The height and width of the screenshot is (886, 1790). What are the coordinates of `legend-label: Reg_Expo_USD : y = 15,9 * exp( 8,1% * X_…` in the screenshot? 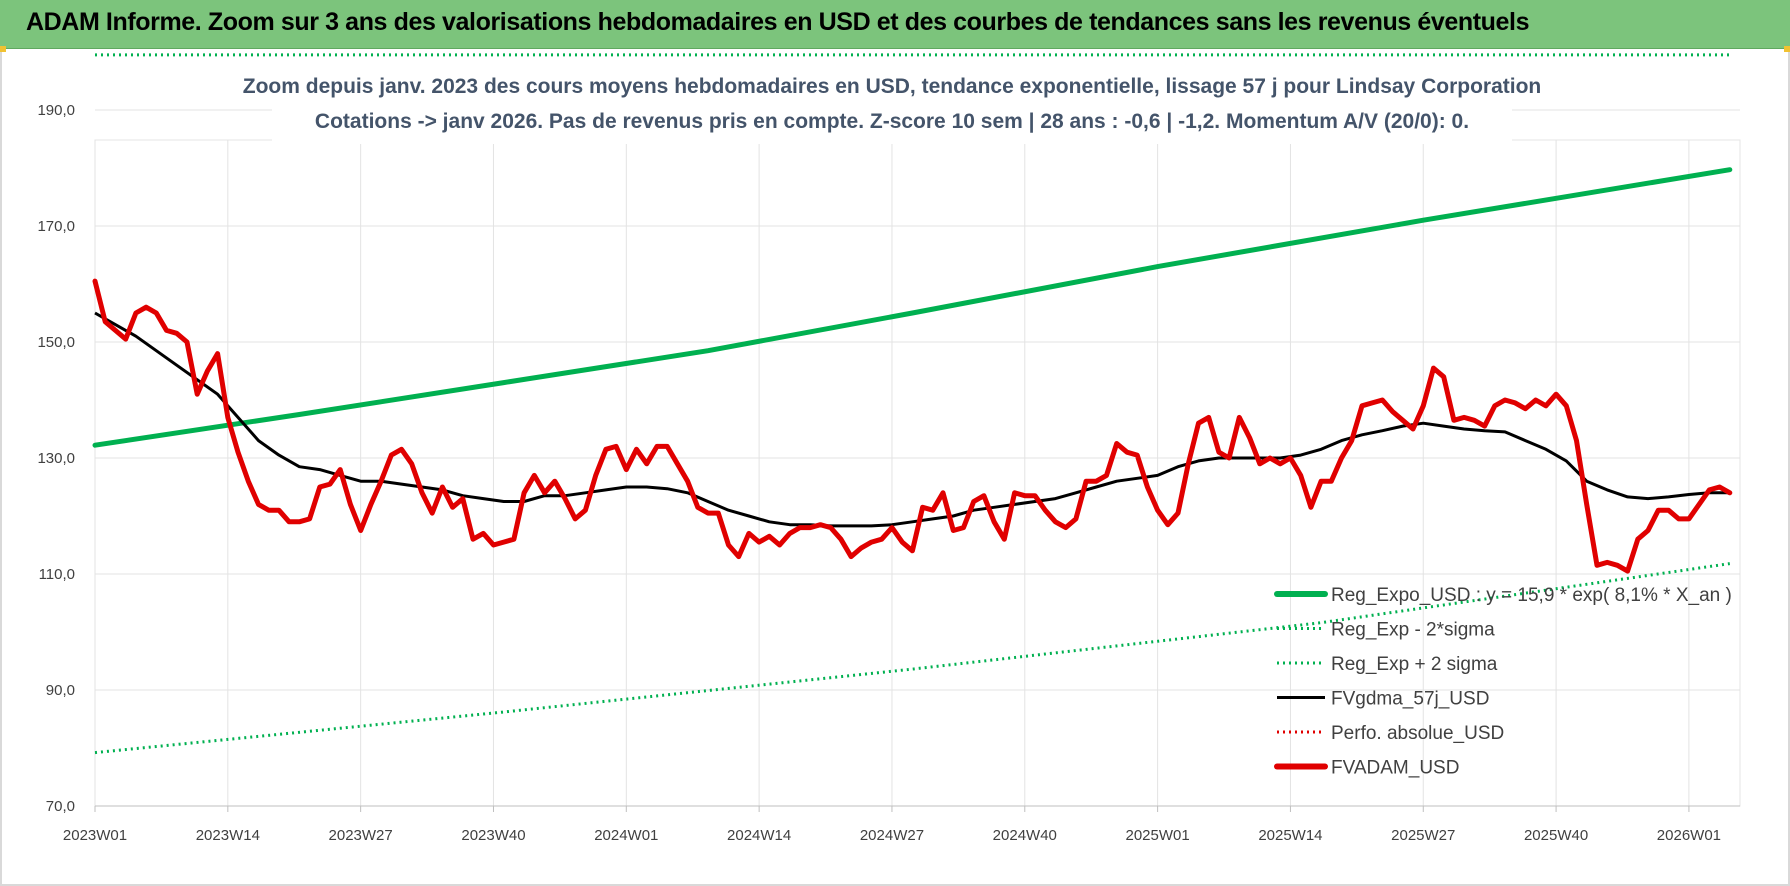 It's located at (1531, 595).